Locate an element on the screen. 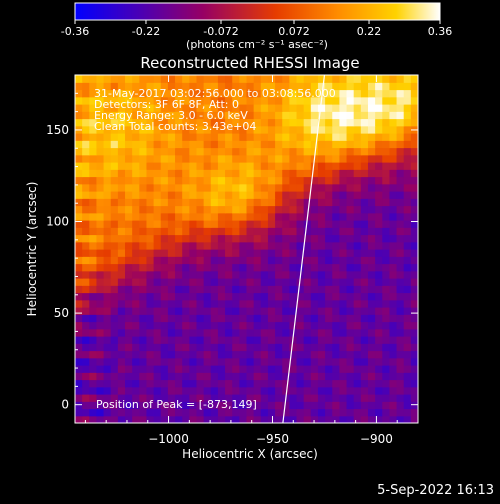 The width and height of the screenshot is (500, 504). colorbar-tick-label: 0.36 is located at coordinates (440, 31).